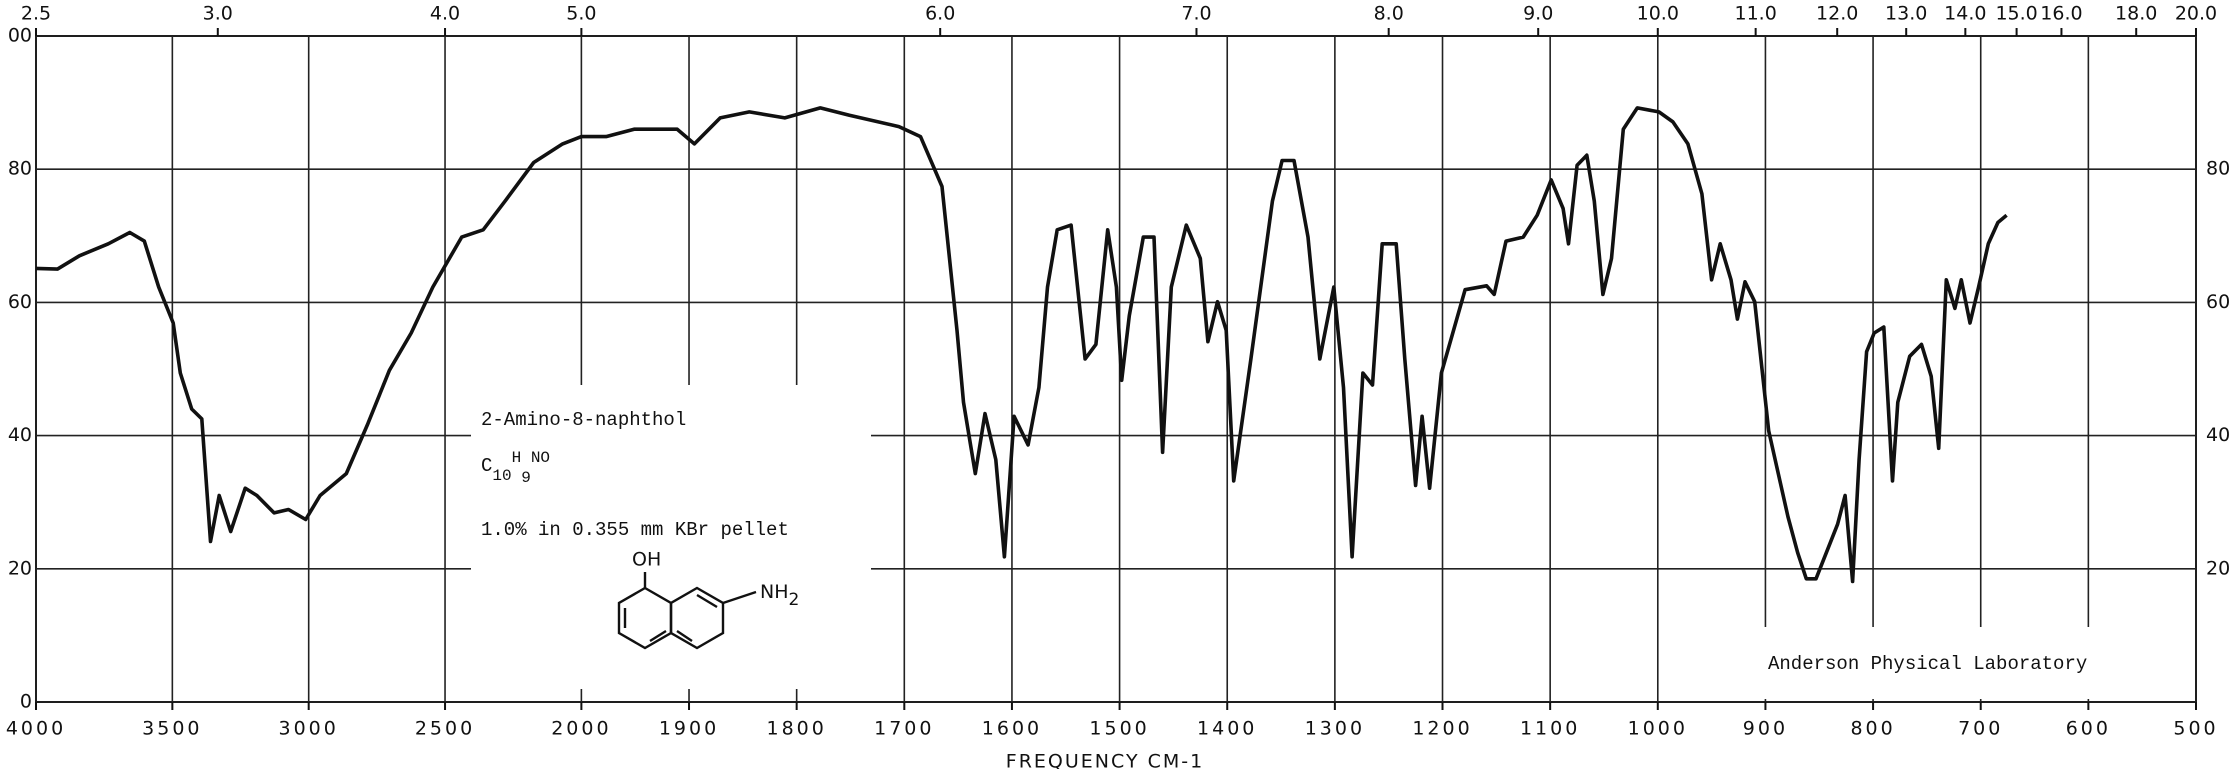 This screenshot has height=769, width=2238. Describe the element at coordinates (1872, 729) in the screenshot. I see `x-tick-label: 800` at that location.